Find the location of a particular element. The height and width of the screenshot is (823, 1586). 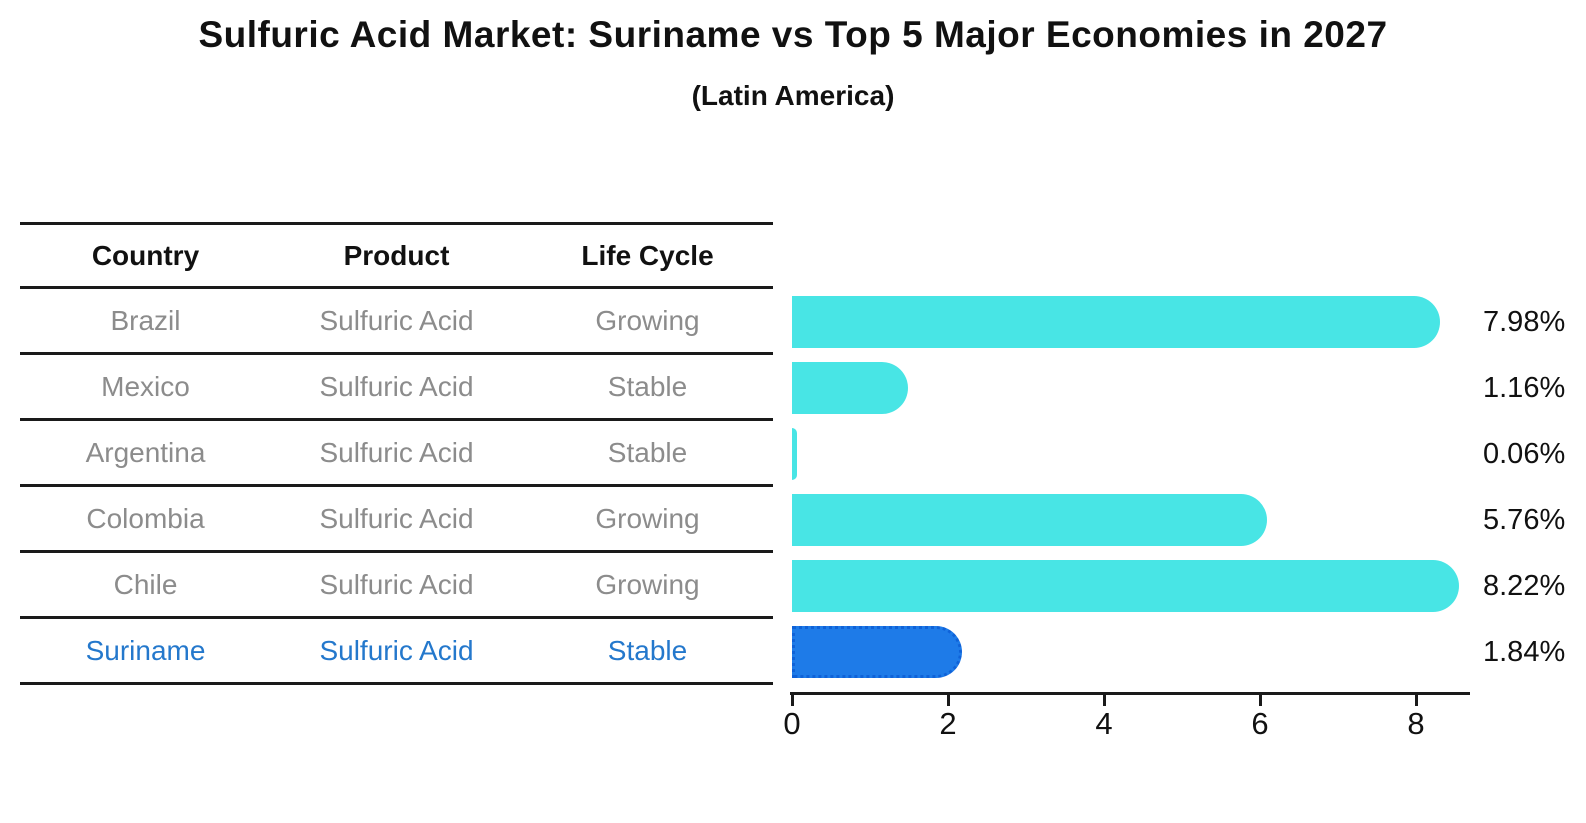

x-axis-tick-label: 0 is located at coordinates (792, 723).